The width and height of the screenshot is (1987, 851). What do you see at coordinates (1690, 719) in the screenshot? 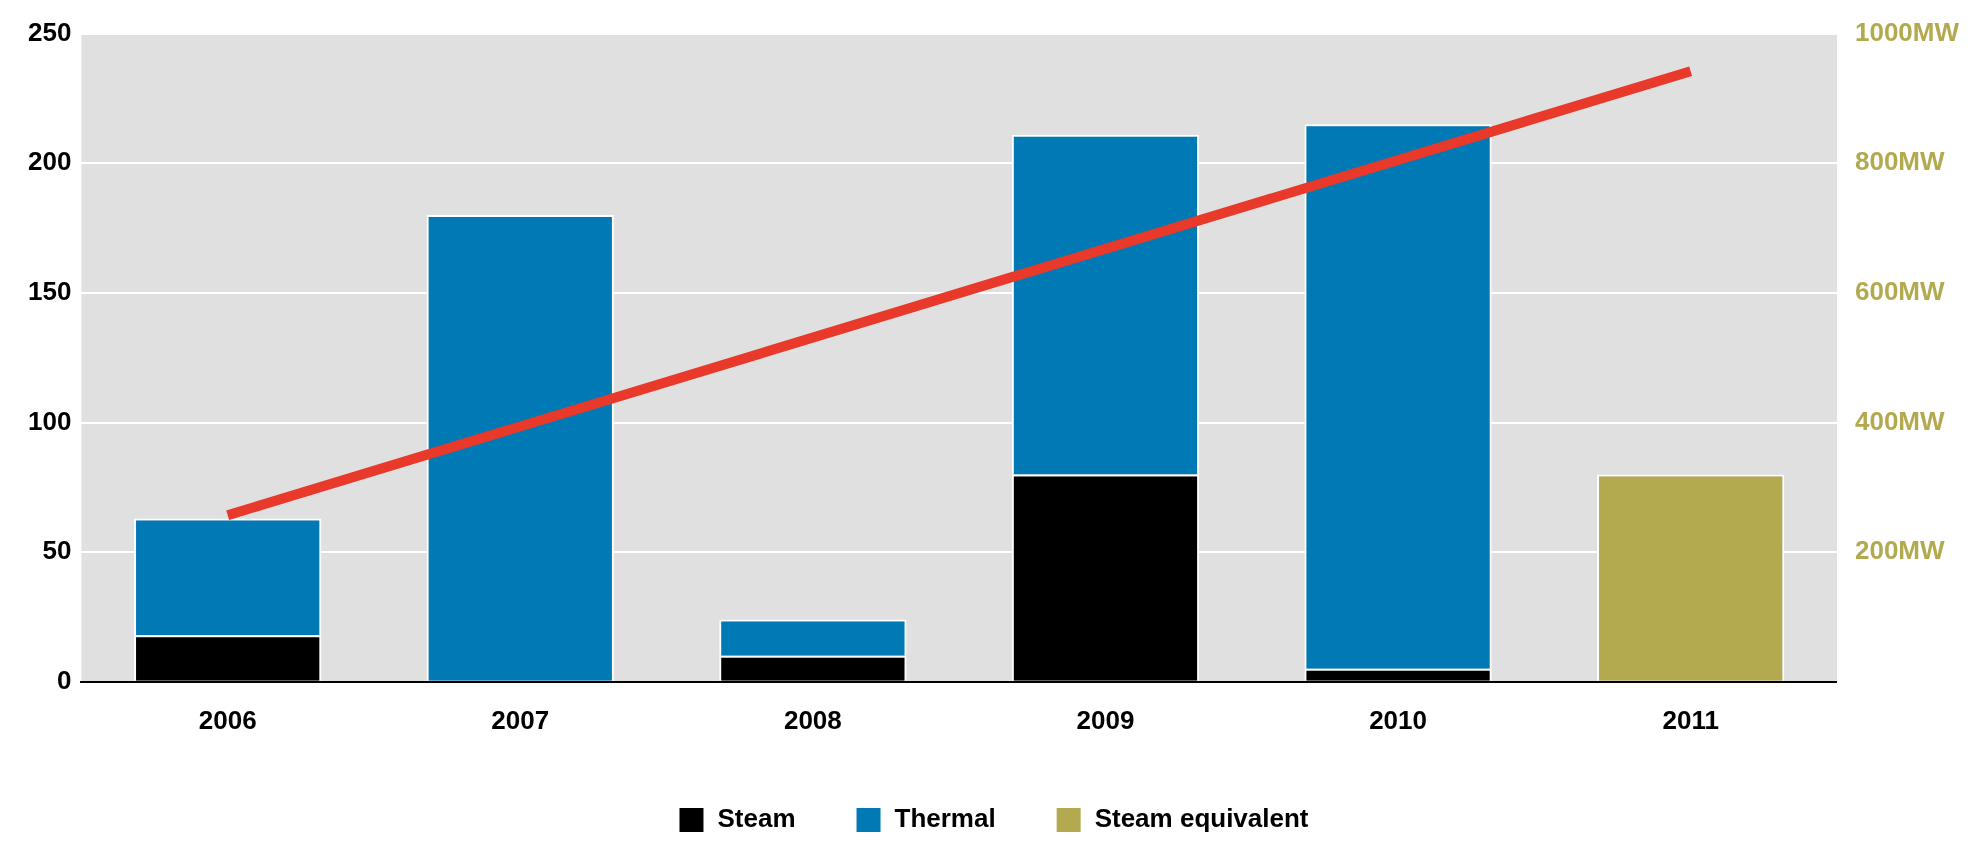
I see `x-tick-label: 2011` at bounding box center [1690, 719].